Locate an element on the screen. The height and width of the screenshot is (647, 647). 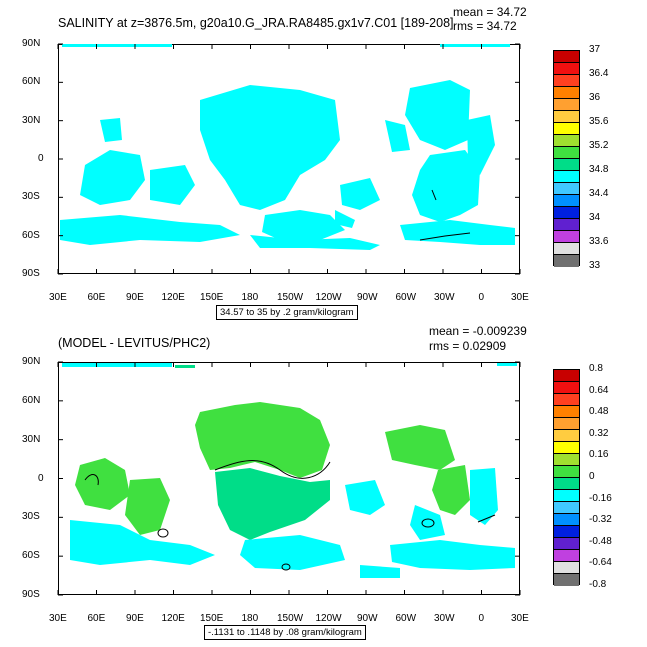
colorbar-label: 0.8 is located at coordinates (596, 368).